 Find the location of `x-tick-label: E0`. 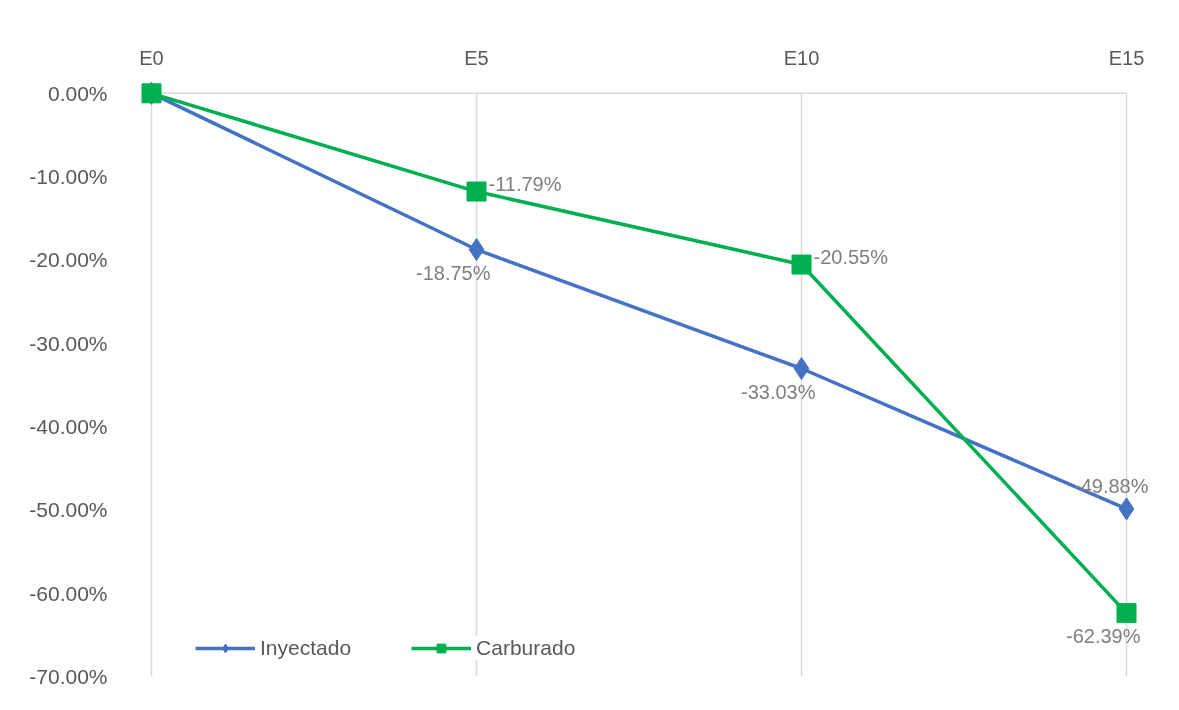

x-tick-label: E0 is located at coordinates (151, 57).